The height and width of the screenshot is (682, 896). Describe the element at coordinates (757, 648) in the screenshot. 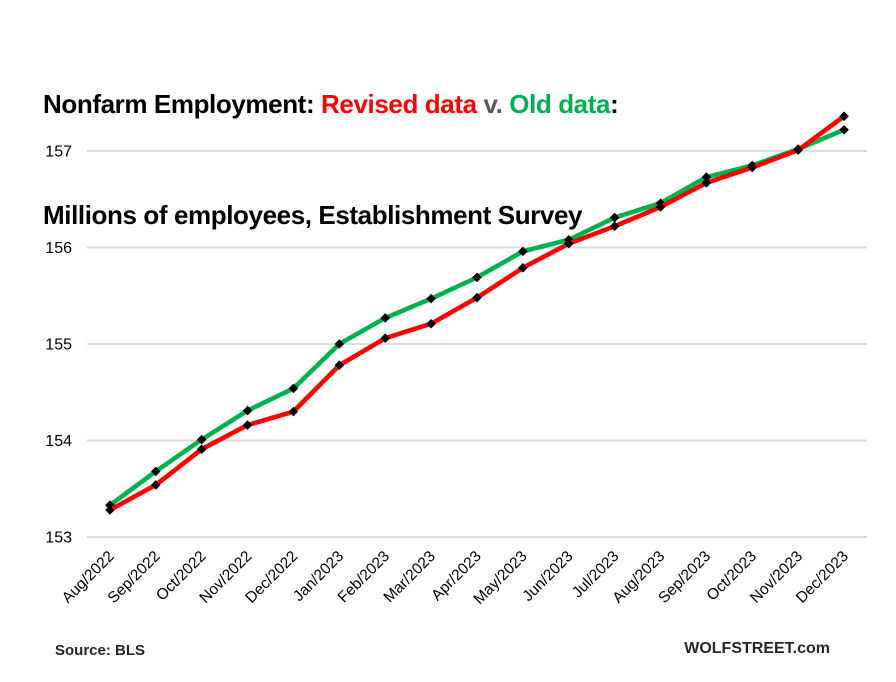

I see `wolfstreet-watermark: WOLFSTREET.com` at that location.